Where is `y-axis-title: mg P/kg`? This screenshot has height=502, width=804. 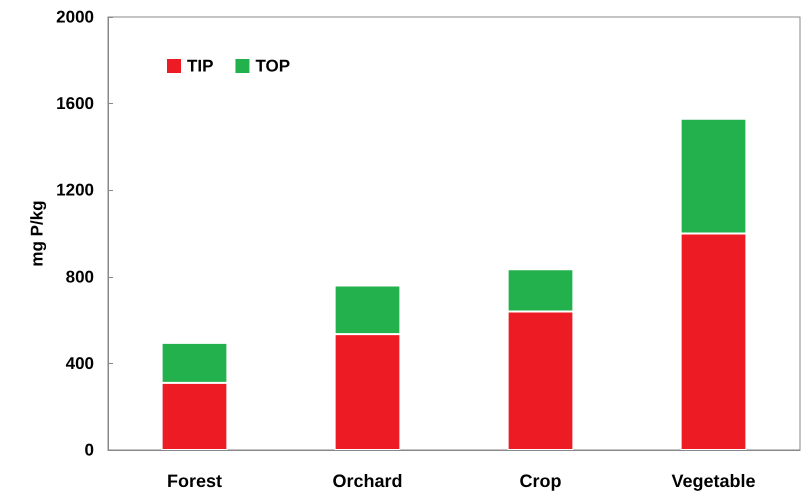 y-axis-title: mg P/kg is located at coordinates (36, 233).